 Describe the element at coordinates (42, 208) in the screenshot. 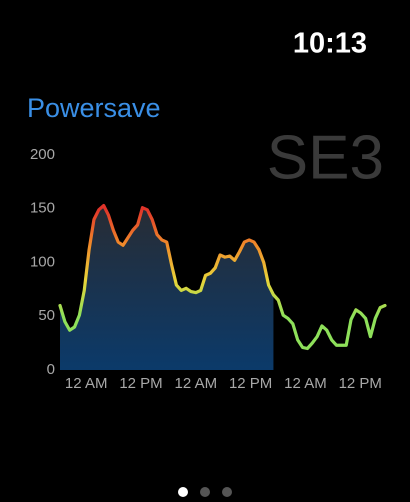

I see `y-tick-label: 150` at that location.